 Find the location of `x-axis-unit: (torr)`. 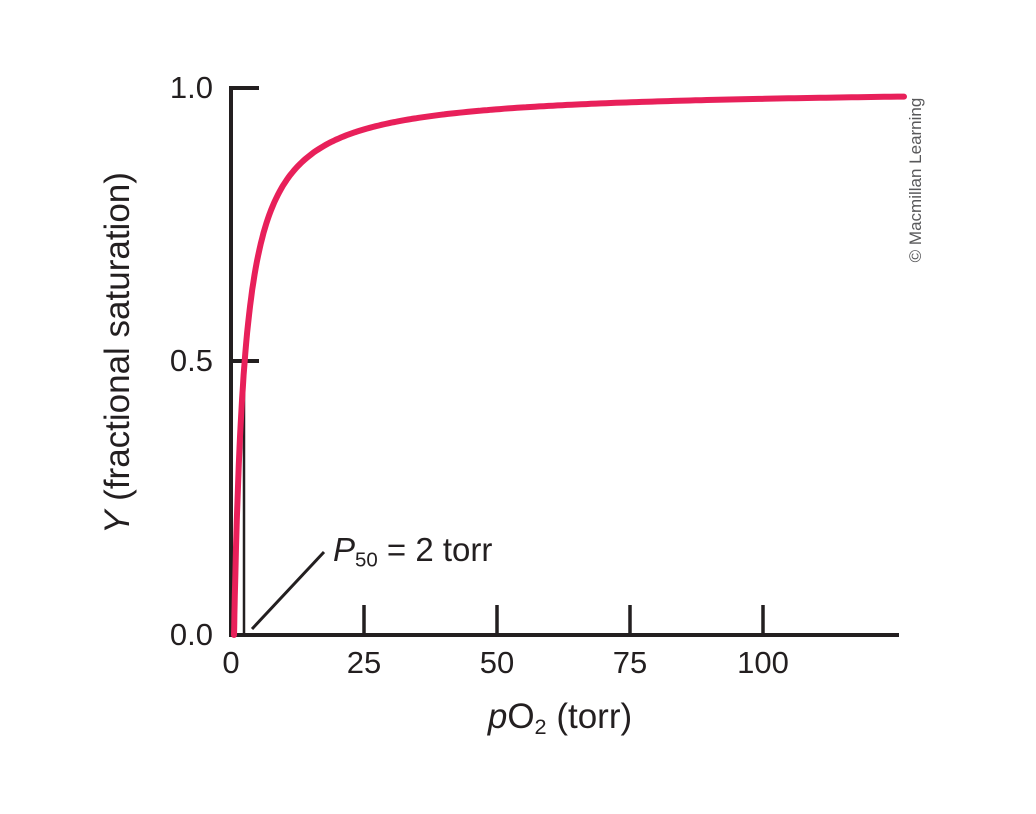

x-axis-unit: (torr) is located at coordinates (589, 716).